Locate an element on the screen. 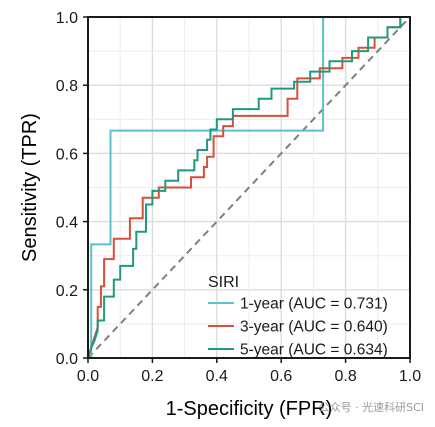 The image size is (435, 427). y-tick-label: 0.8 is located at coordinates (67, 86).